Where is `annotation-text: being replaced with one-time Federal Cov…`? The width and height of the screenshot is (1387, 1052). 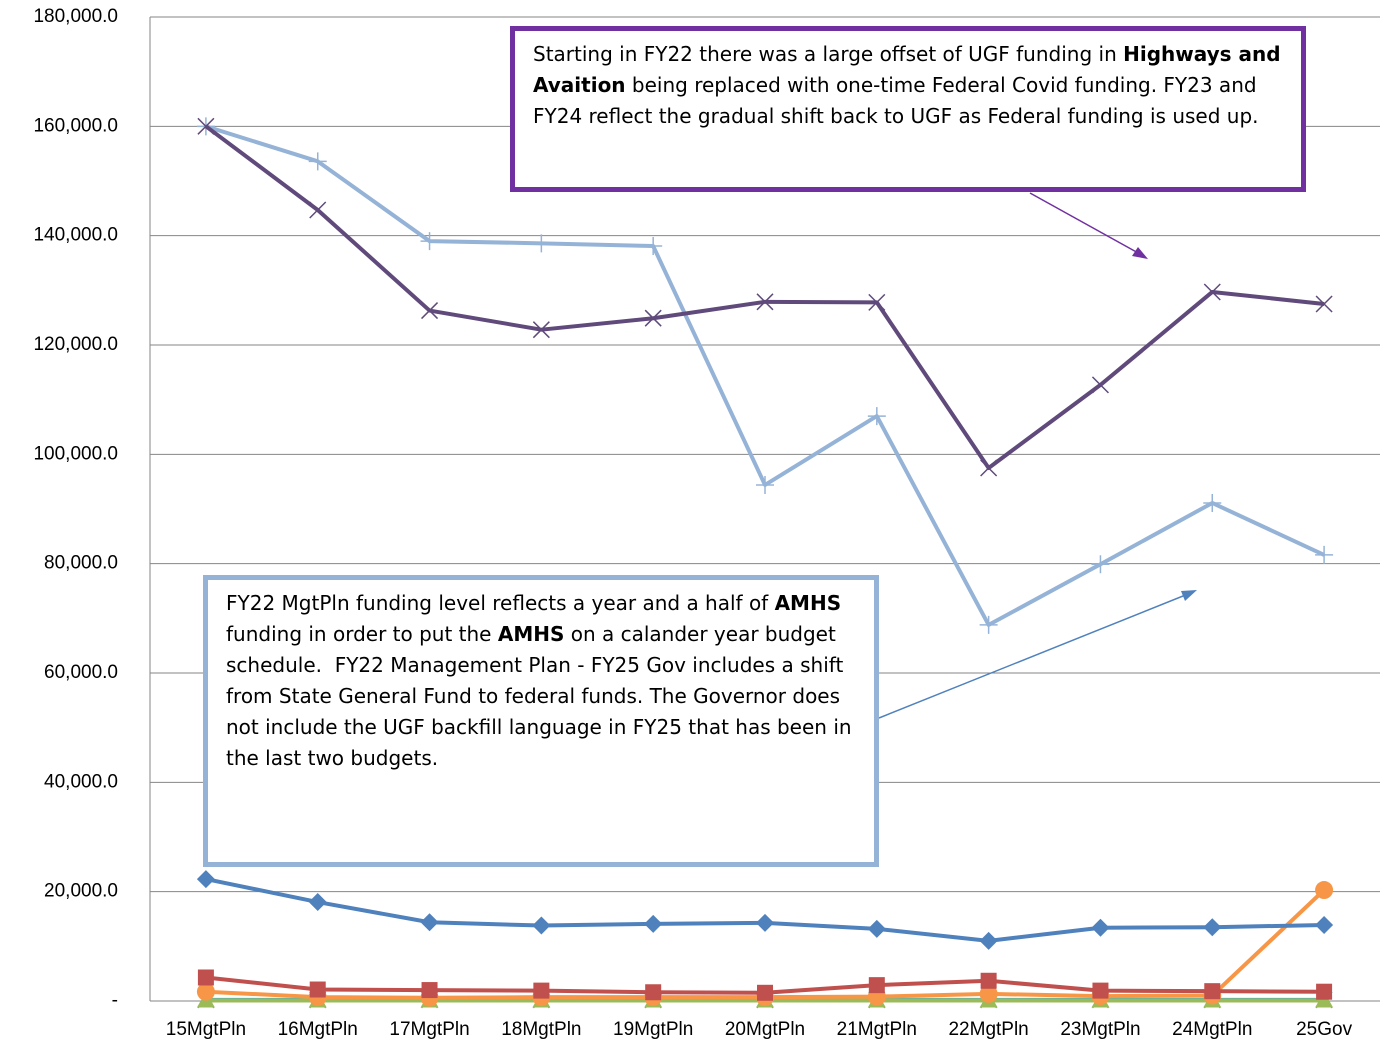 annotation-text: being replaced with one-time Federal Cov… is located at coordinates (898, 100).